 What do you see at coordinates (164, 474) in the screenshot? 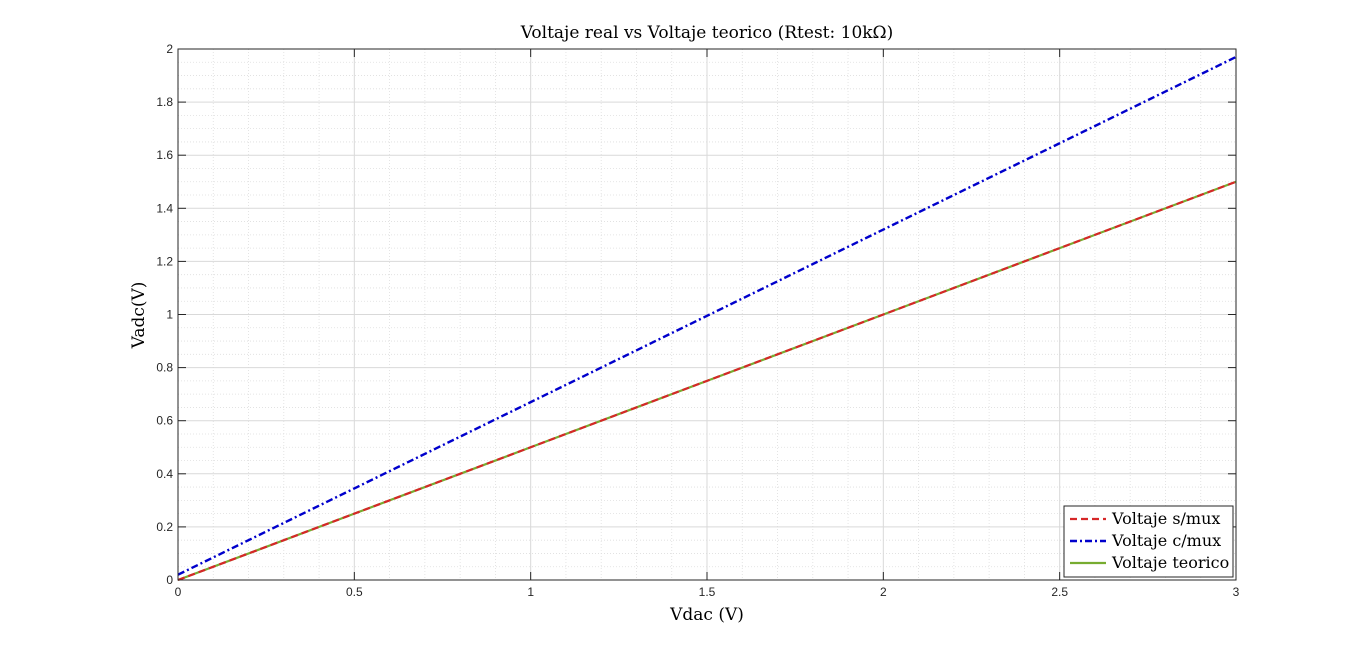
I see `y-tick-label: 0.4` at bounding box center [164, 474].